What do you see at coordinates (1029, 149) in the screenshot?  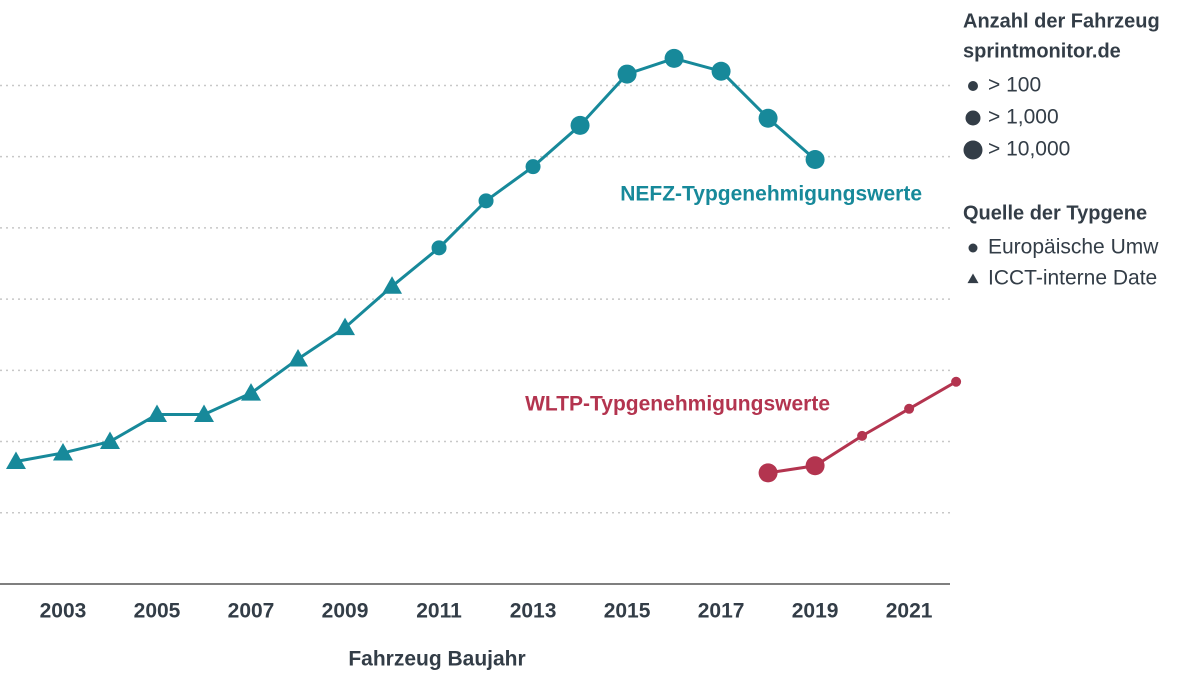 I see `legend-label: > 10,000` at bounding box center [1029, 149].